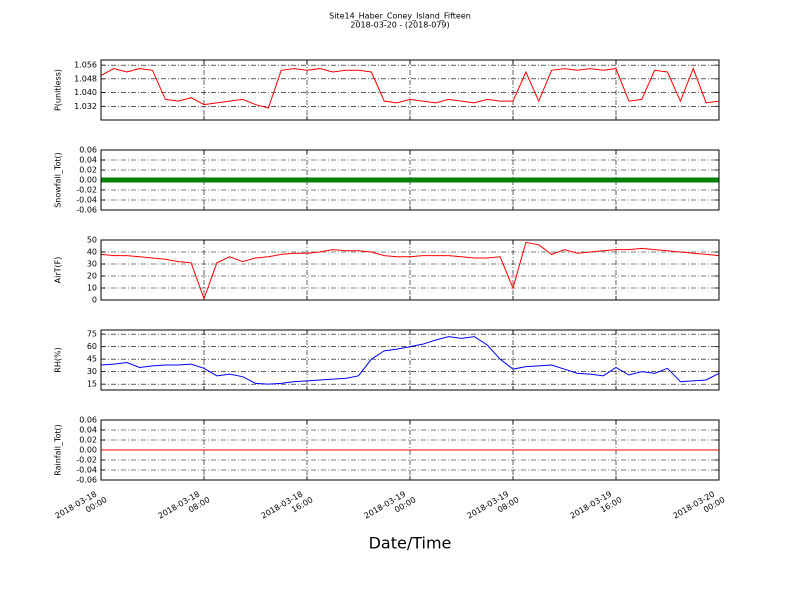 Image resolution: width=800 pixels, height=600 pixels. I want to click on y-tick-label: 20, so click(92, 276).